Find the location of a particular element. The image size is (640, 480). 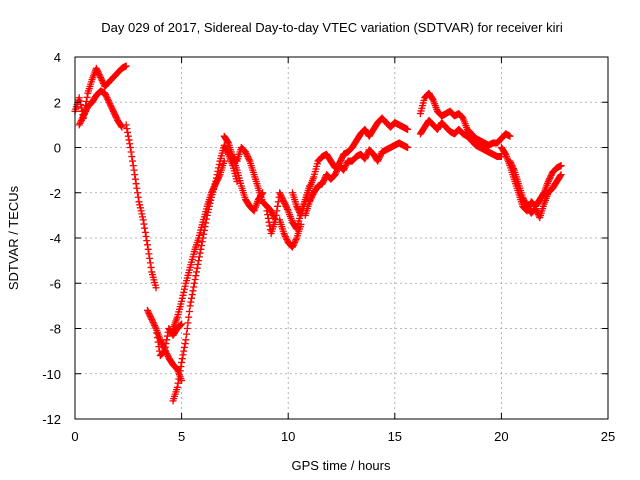

x-tick-label: 5 is located at coordinates (181, 436).